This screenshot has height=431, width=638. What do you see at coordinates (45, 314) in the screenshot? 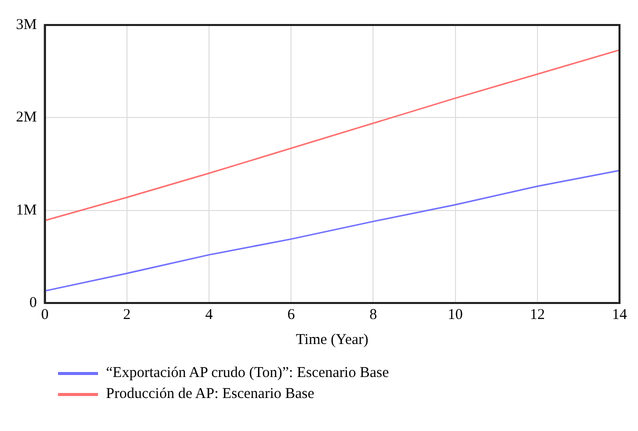
I see `x-tick-label: 0` at bounding box center [45, 314].